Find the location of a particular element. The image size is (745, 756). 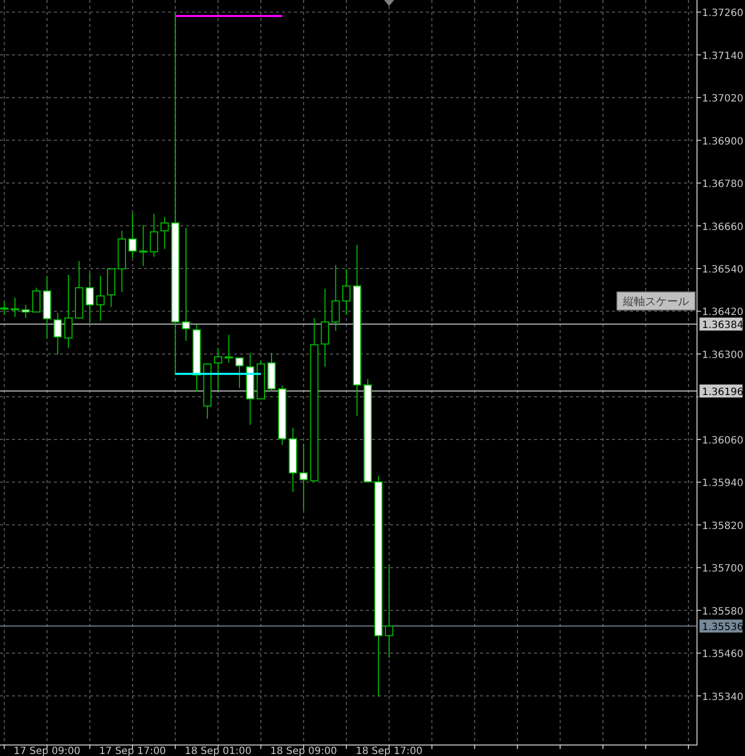

y-tick-label: 1.36300 is located at coordinates (723, 355).